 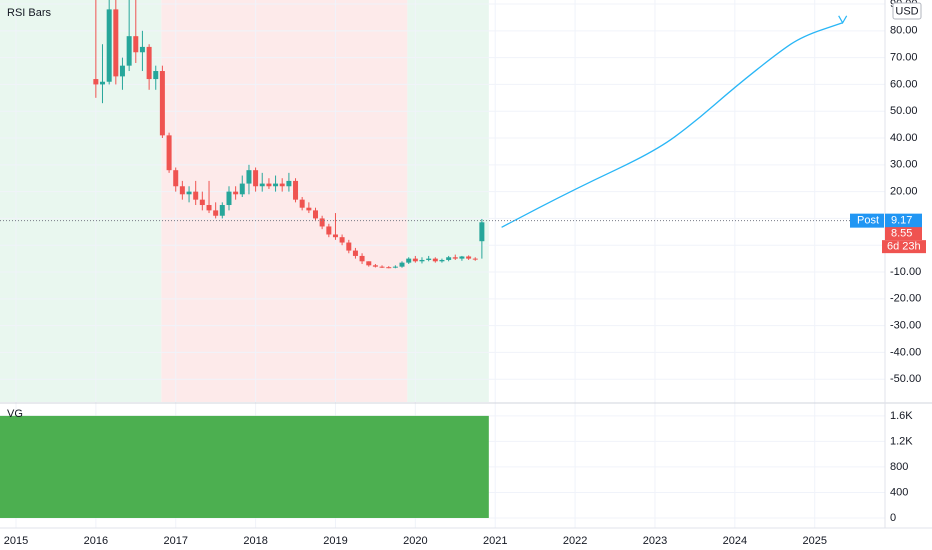 I want to click on last-price-box, so click(x=903, y=234).